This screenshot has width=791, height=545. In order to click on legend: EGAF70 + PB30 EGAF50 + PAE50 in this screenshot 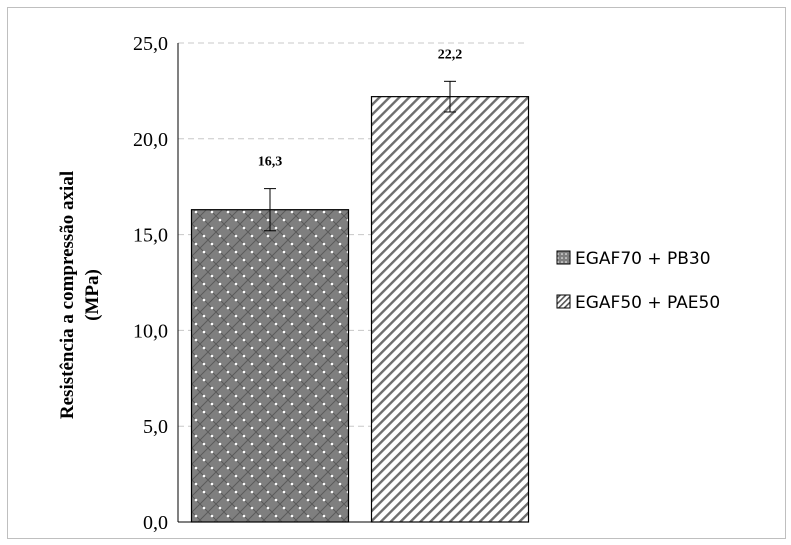, I will do `click(638, 281)`.